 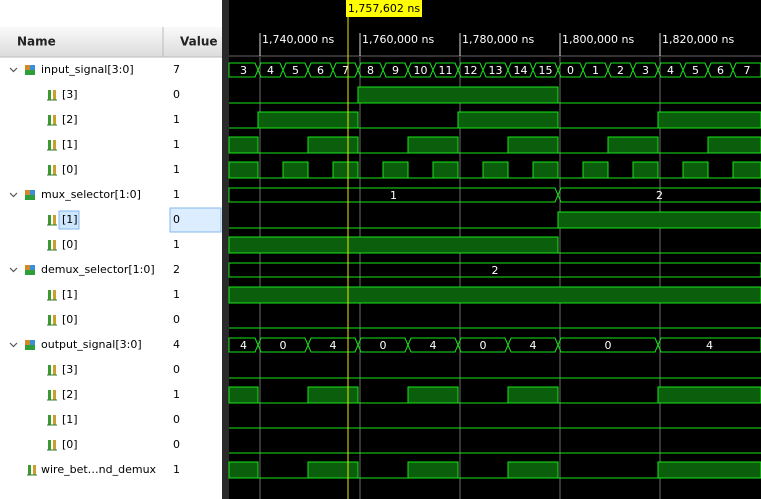 What do you see at coordinates (91, 344) in the screenshot?
I see `signal-name: output_signal[3:0]` at bounding box center [91, 344].